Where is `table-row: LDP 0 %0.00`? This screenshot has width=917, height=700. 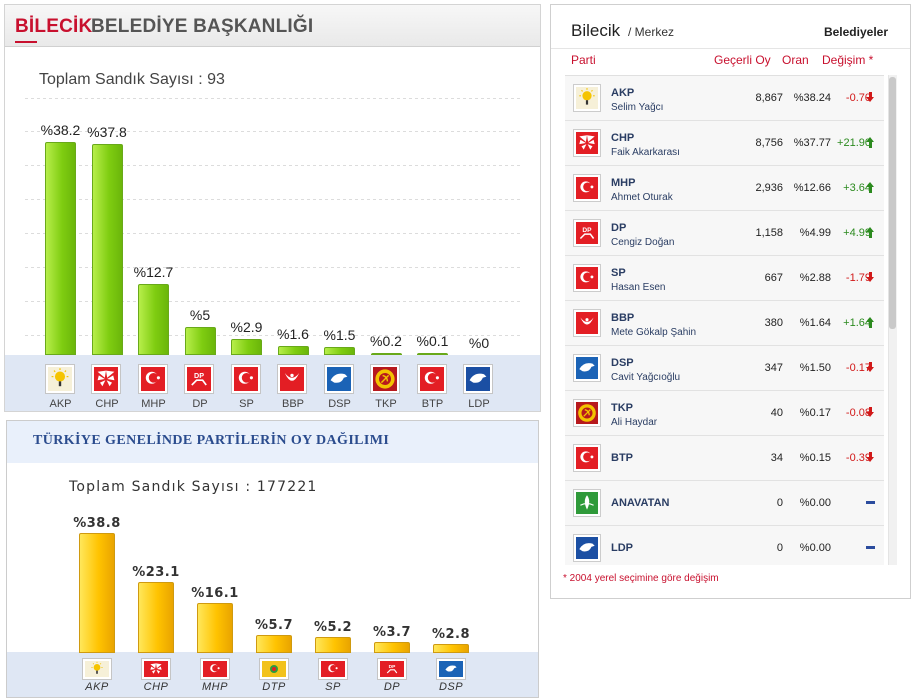 table-row: LDP 0 %0.00 is located at coordinates (724, 545).